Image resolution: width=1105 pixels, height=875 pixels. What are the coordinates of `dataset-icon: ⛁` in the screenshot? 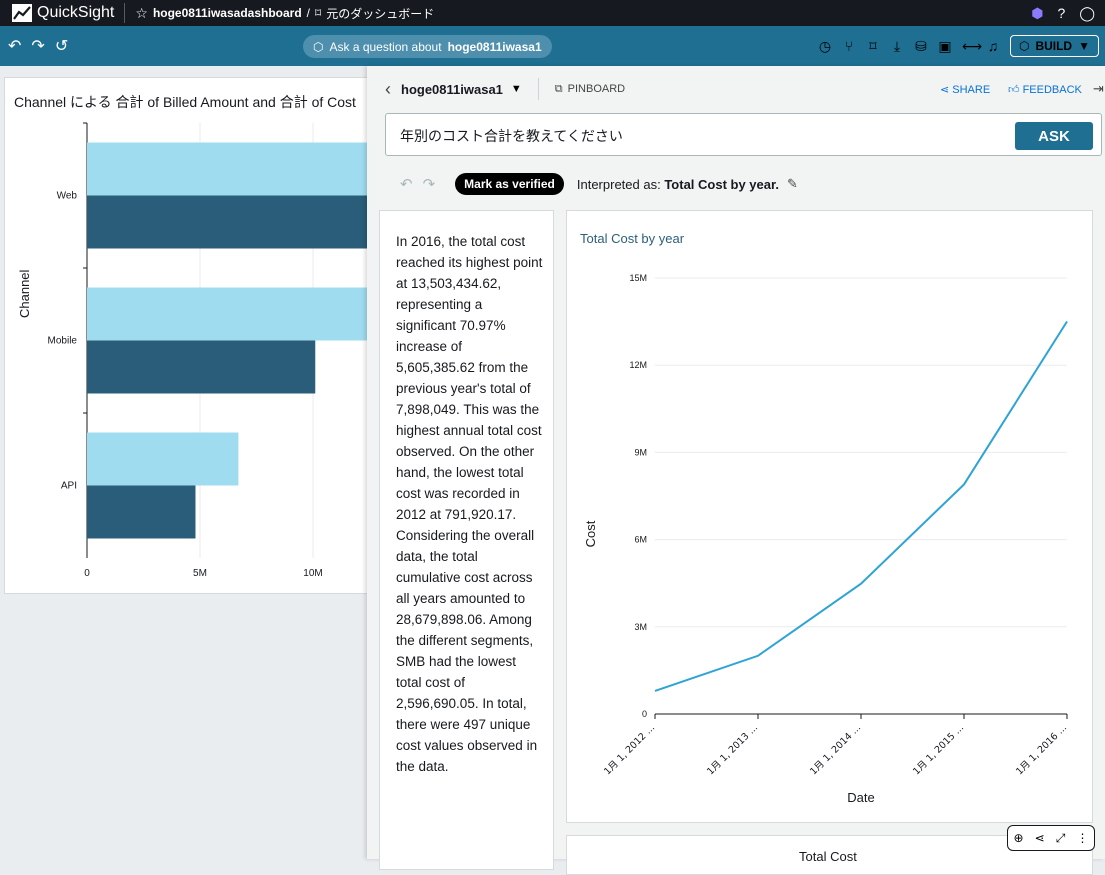 It's located at (921, 45).